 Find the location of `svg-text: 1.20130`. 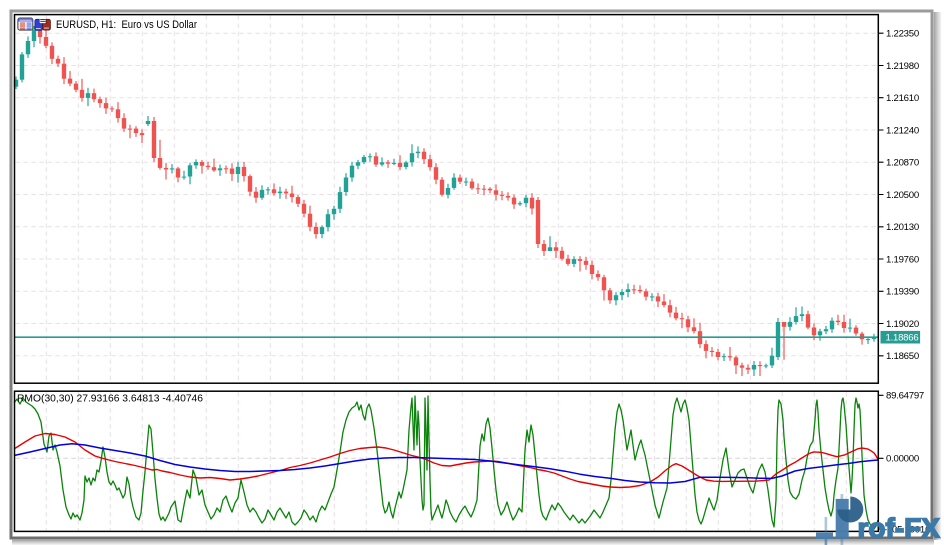

svg-text: 1.20130 is located at coordinates (902, 227).